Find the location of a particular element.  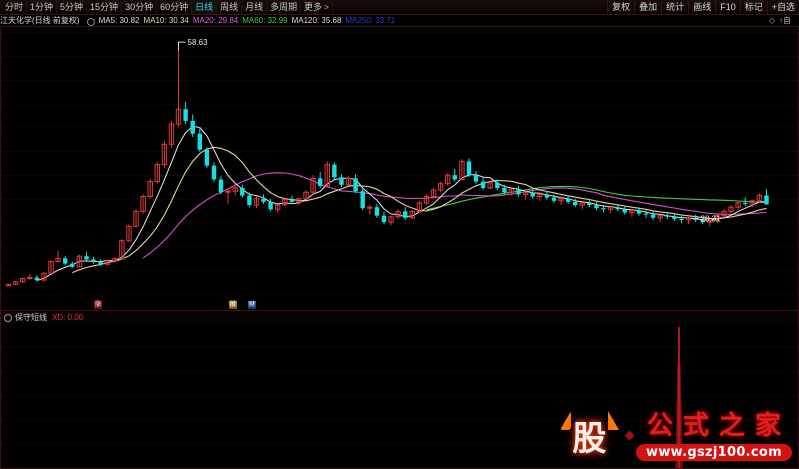

indicator-title: 保守短线 is located at coordinates (31, 317).